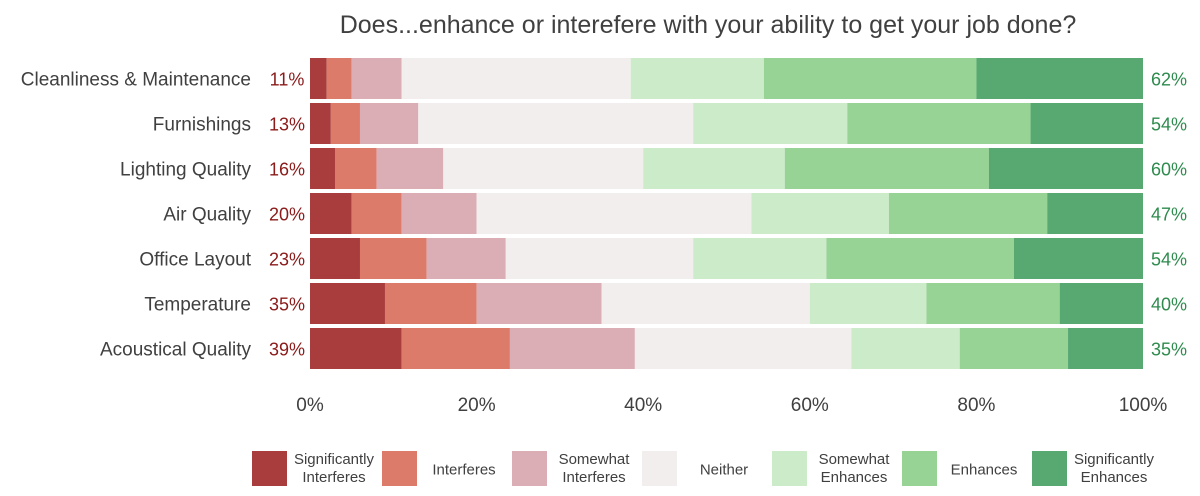  I want to click on enhance-total-label: 47%, so click(1169, 215).